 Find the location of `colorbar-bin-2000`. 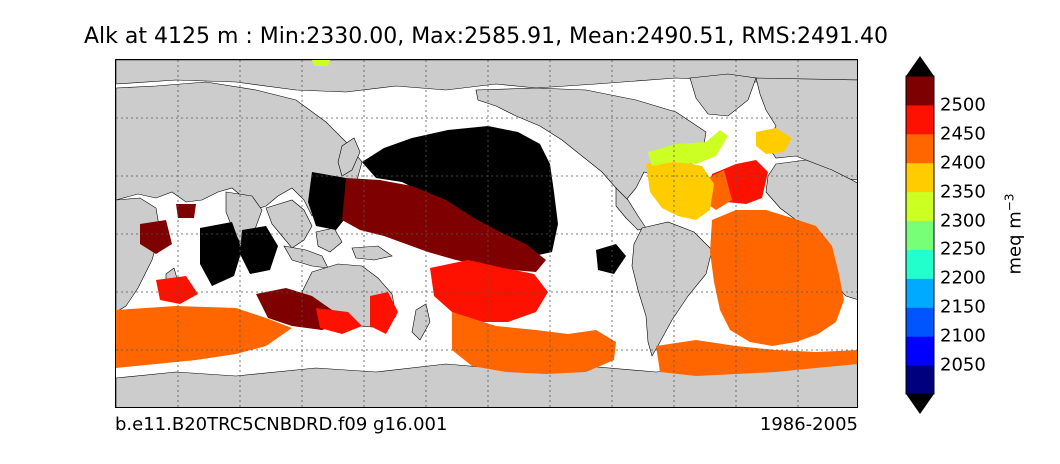

colorbar-bin-2000 is located at coordinates (920, 380).